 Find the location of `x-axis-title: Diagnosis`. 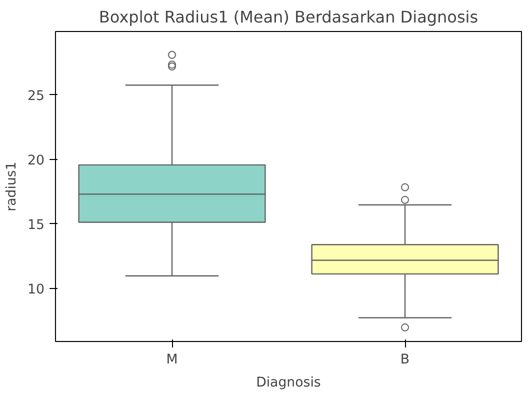

x-axis-title: Diagnosis is located at coordinates (288, 383).